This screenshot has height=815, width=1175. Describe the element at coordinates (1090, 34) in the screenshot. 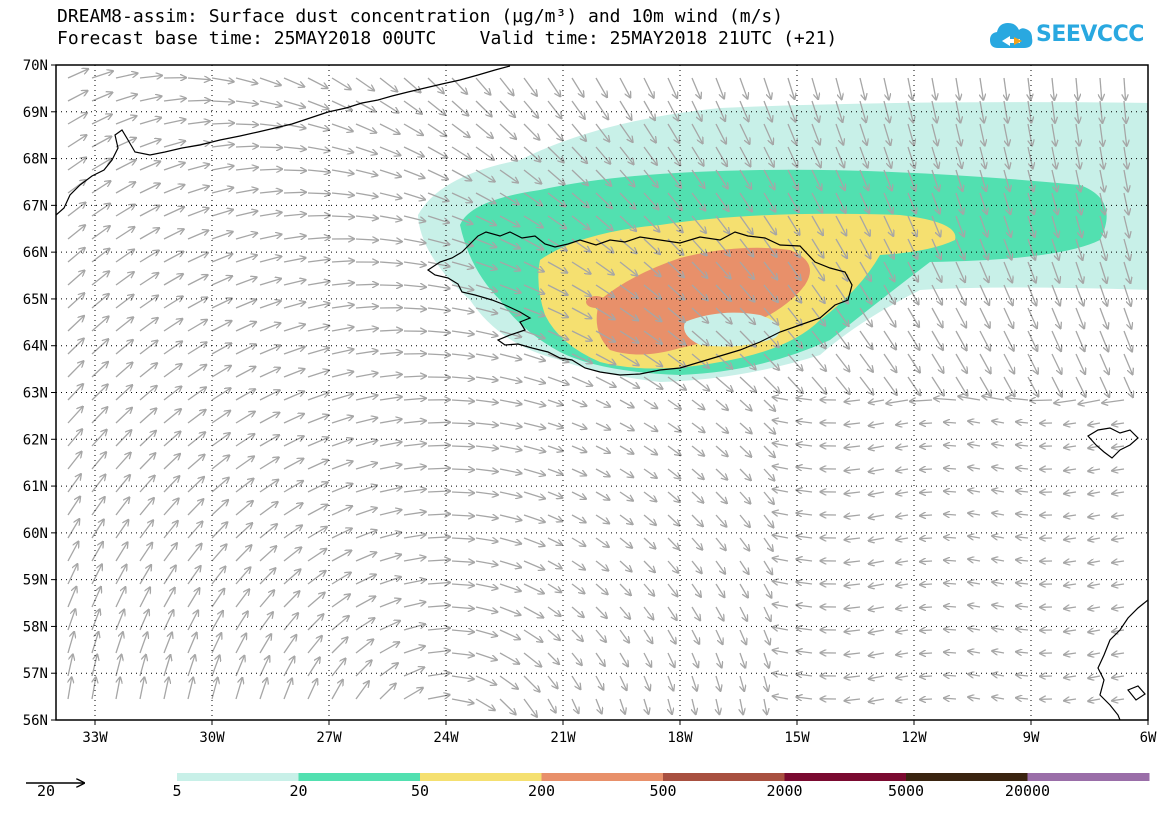

I see `logo-text: SEEVCCC` at that location.